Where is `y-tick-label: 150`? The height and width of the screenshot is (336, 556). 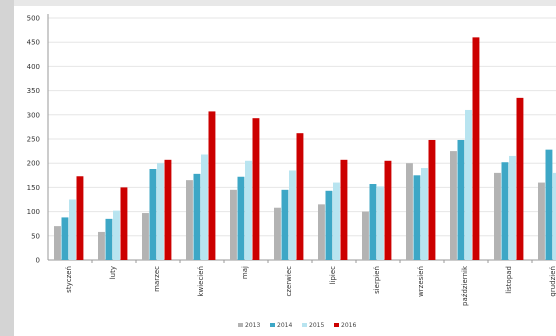 y-tick-label: 150 is located at coordinates (33, 188).